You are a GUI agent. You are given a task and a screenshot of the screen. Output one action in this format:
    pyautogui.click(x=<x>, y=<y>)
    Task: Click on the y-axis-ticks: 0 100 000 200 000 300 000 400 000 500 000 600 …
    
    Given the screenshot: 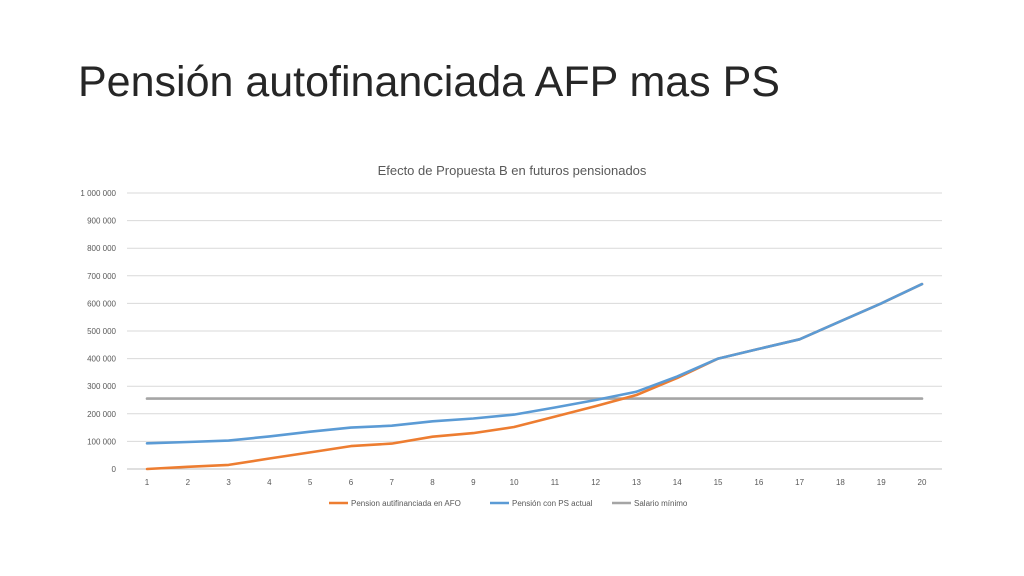 What is the action you would take?
    pyautogui.click(x=98, y=331)
    